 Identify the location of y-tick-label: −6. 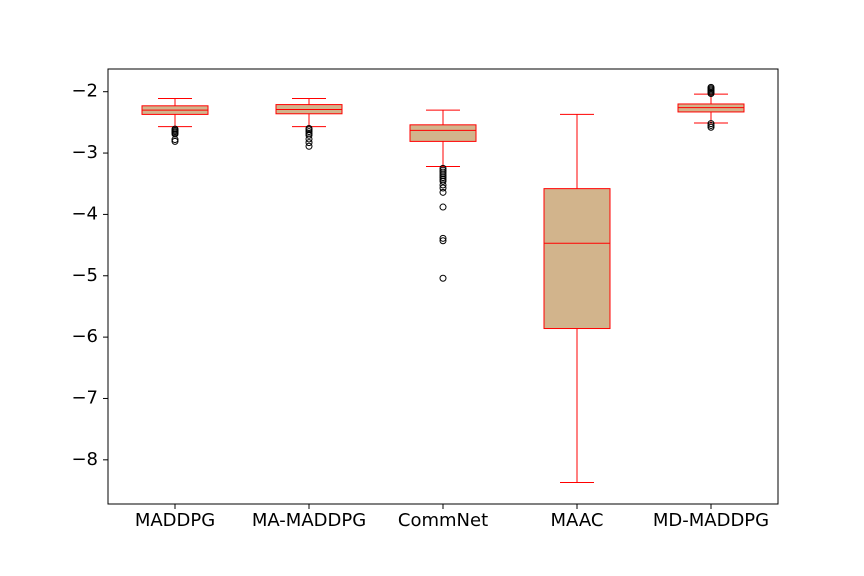
(84, 336).